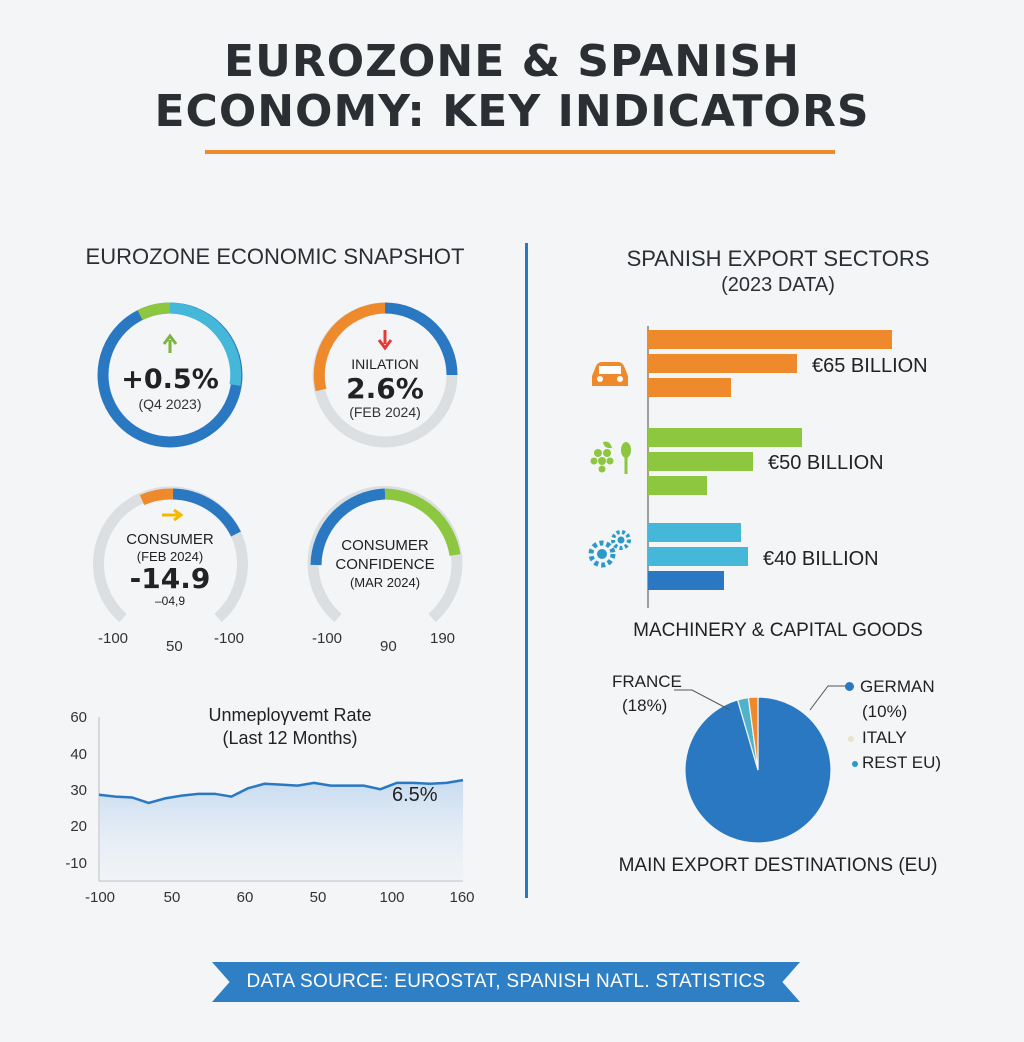  I want to click on gauge-consumer, so click(170, 554).